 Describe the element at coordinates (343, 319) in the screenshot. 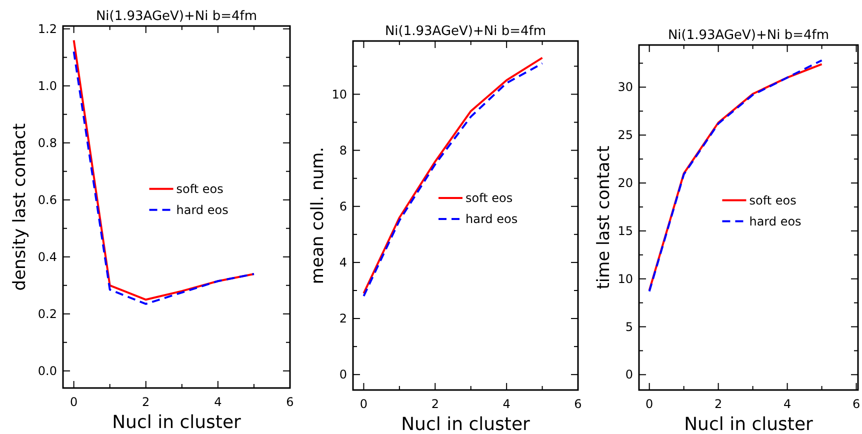

I see `y-tick-label: 2` at that location.